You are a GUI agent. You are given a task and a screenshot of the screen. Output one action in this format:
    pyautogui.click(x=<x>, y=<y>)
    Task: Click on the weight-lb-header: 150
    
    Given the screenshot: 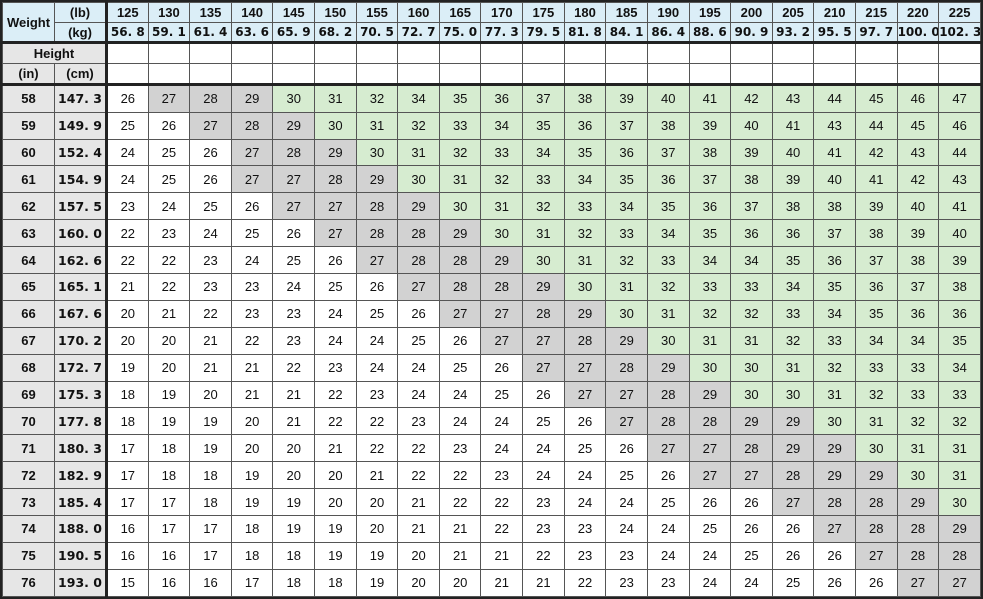 What is the action you would take?
    pyautogui.click(x=335, y=12)
    